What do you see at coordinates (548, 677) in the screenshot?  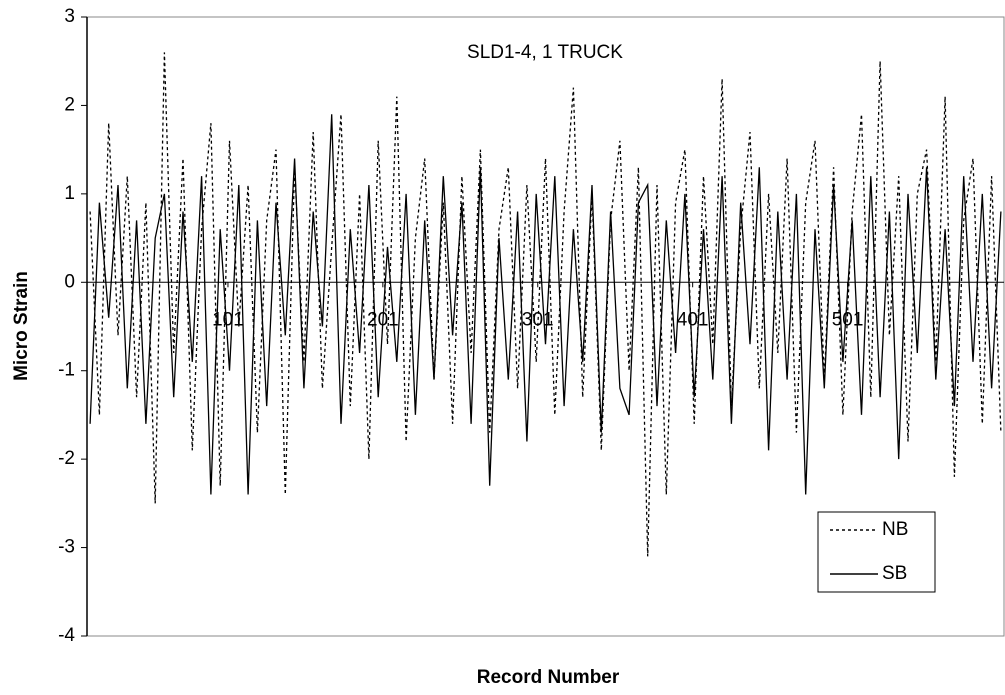 I see `x-axis-label: Record Number` at bounding box center [548, 677].